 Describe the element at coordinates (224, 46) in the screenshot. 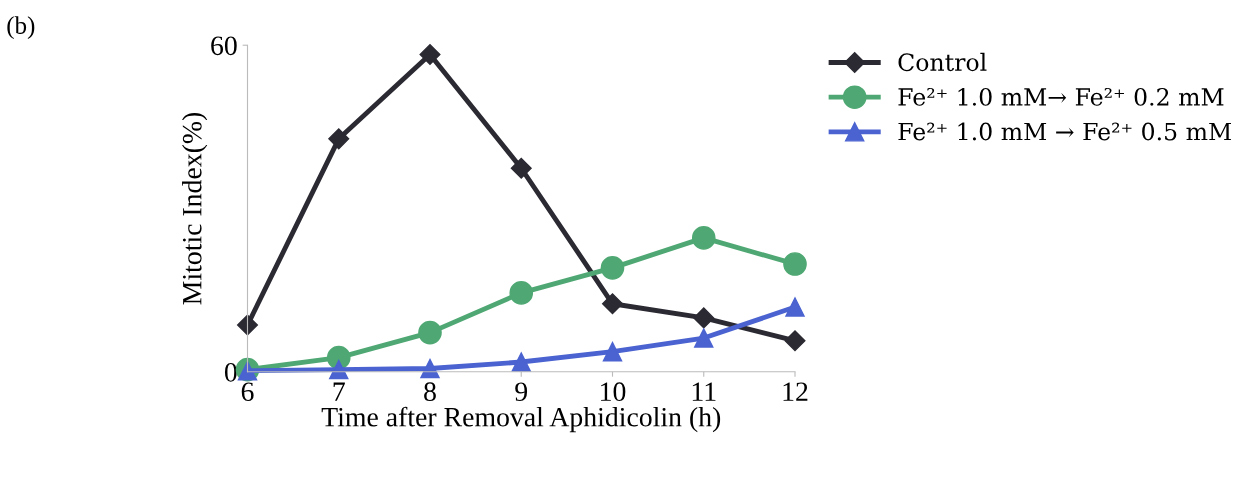

I see `y-tick-label: 60` at that location.